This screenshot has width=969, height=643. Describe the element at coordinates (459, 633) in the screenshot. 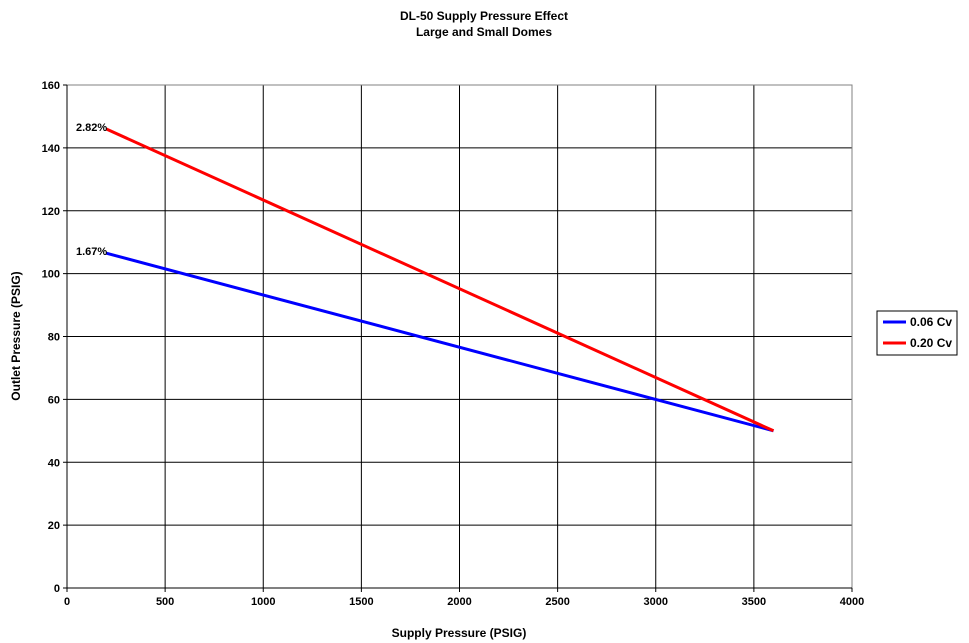

I see `x-axis-label: Supply Pressure (PSIG)` at that location.